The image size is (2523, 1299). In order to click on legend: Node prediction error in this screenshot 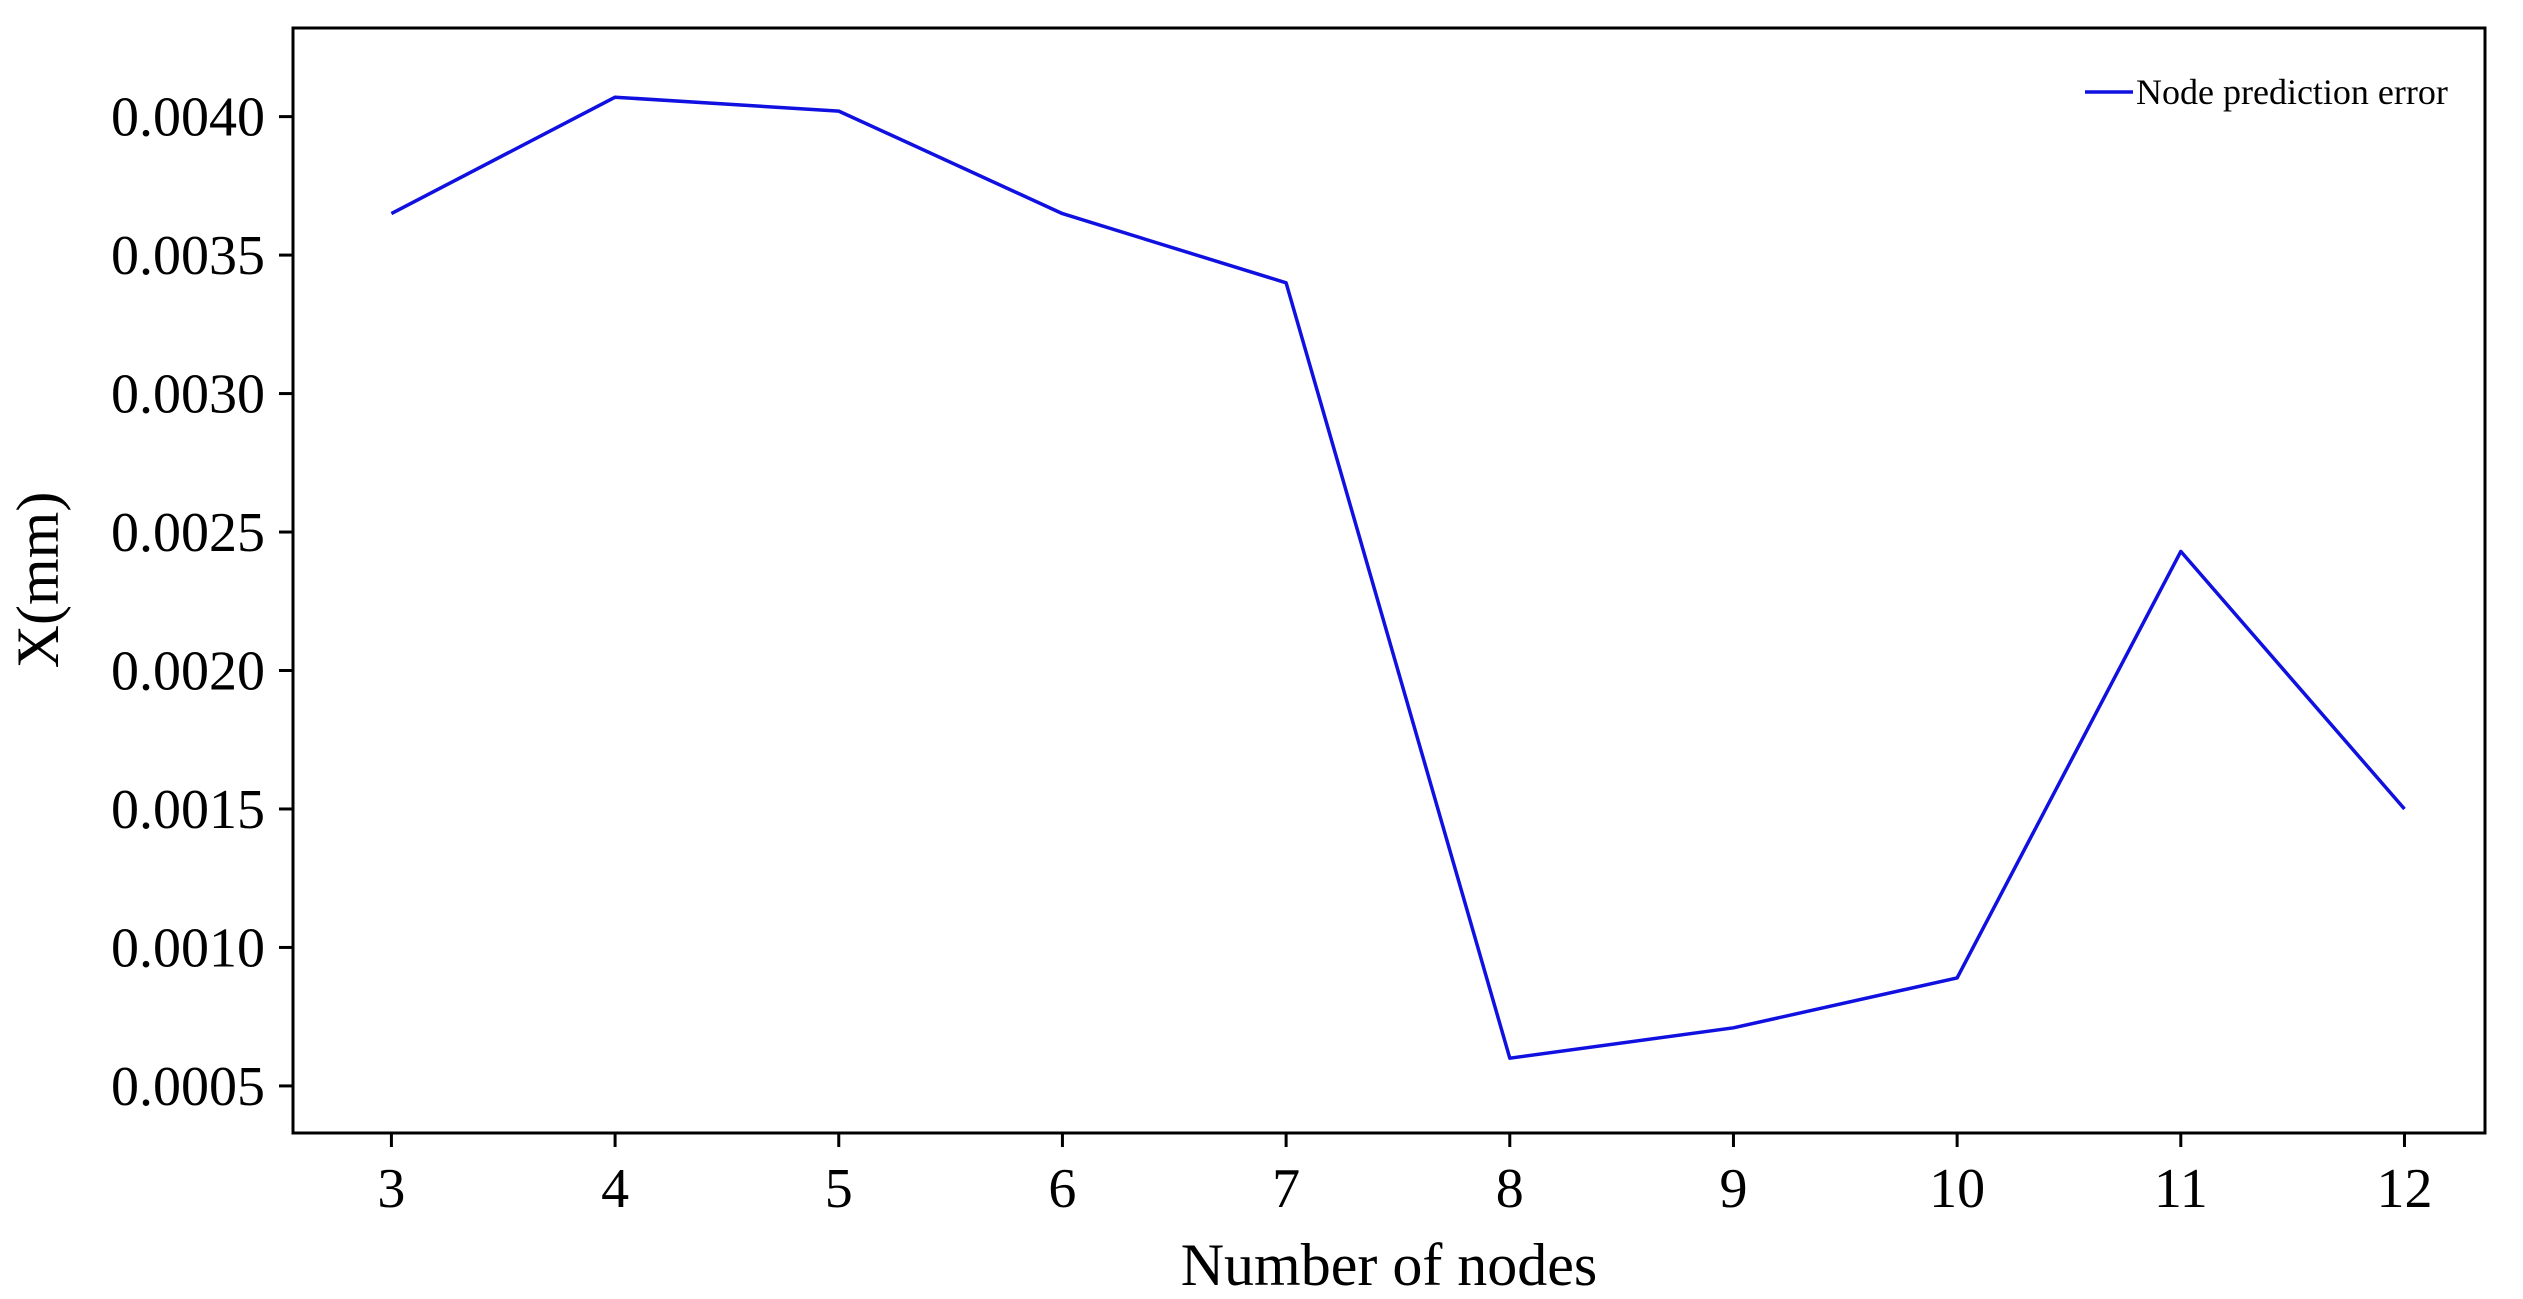, I will do `click(2266, 92)`.